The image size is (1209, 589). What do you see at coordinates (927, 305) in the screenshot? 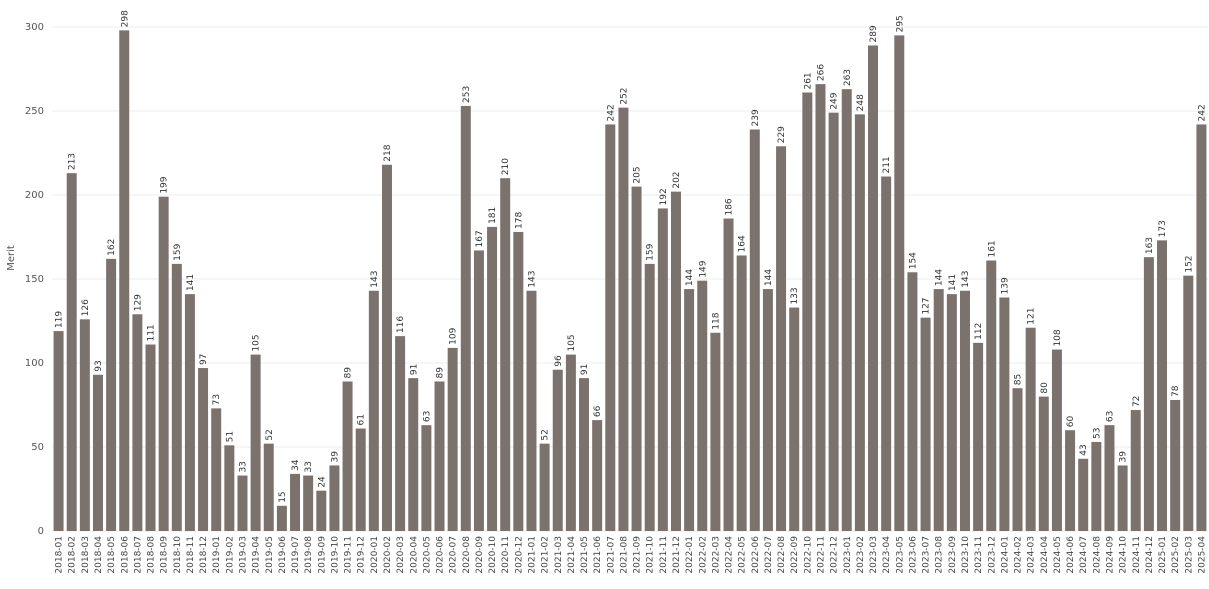
I see `value-label: 127` at bounding box center [927, 305].